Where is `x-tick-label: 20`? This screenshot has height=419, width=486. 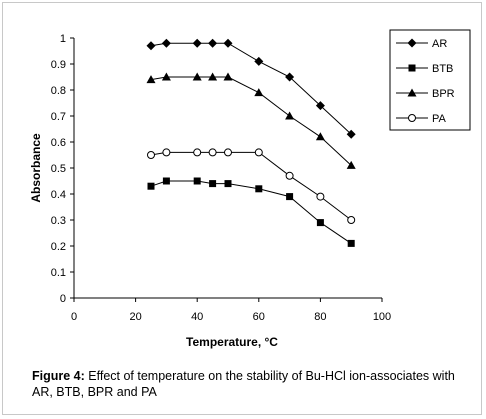 x-tick-label: 20 is located at coordinates (135, 317).